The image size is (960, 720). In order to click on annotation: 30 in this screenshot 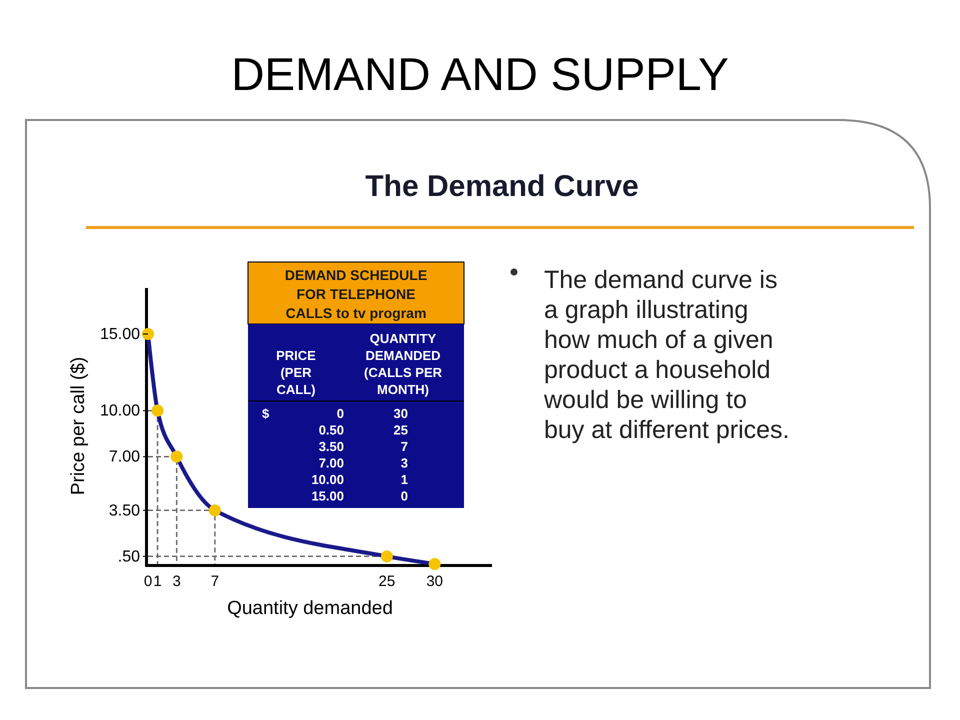, I will do `click(401, 413)`.